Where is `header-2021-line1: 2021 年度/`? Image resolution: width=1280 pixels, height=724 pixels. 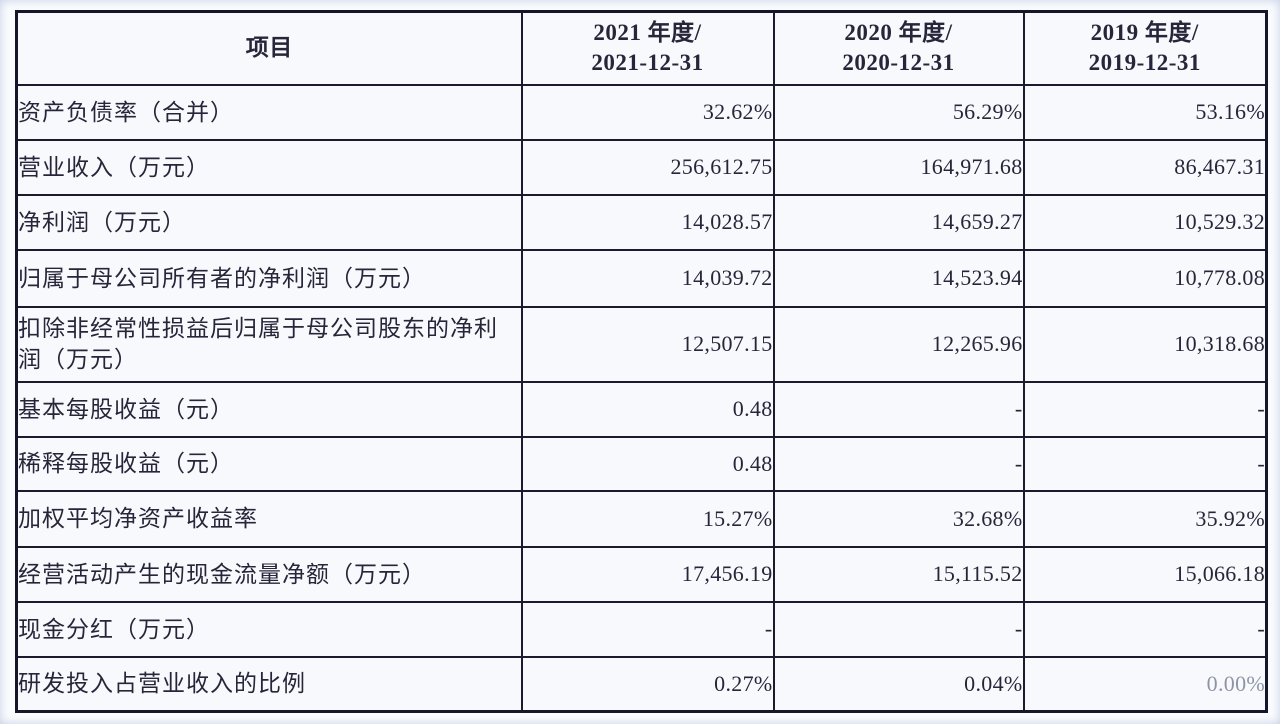
header-2021-line1: 2021 年度/ is located at coordinates (647, 33).